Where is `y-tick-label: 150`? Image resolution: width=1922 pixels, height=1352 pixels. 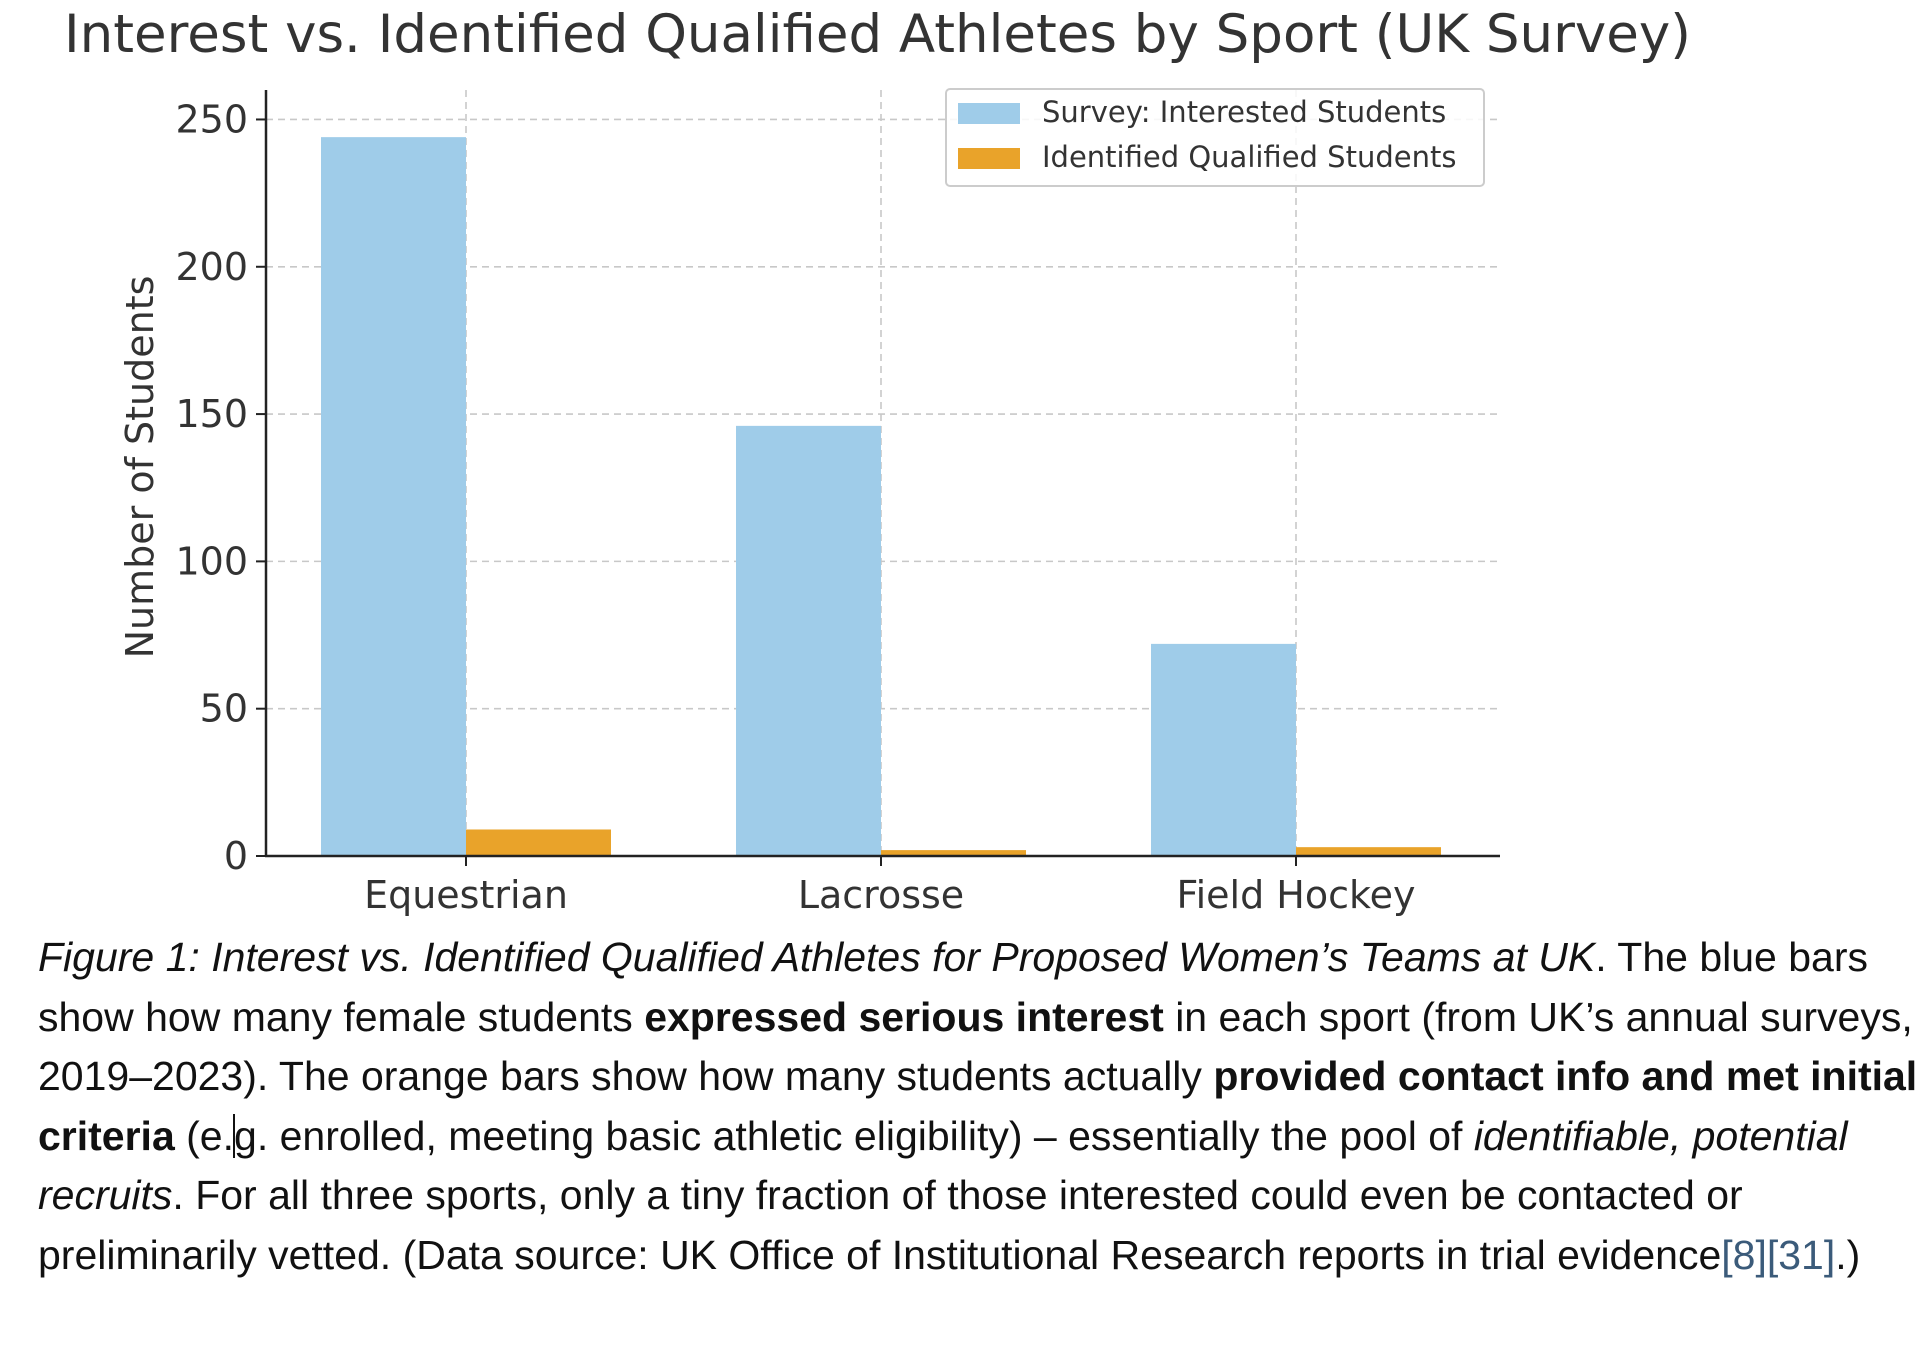
y-tick-label: 150 is located at coordinates (211, 414).